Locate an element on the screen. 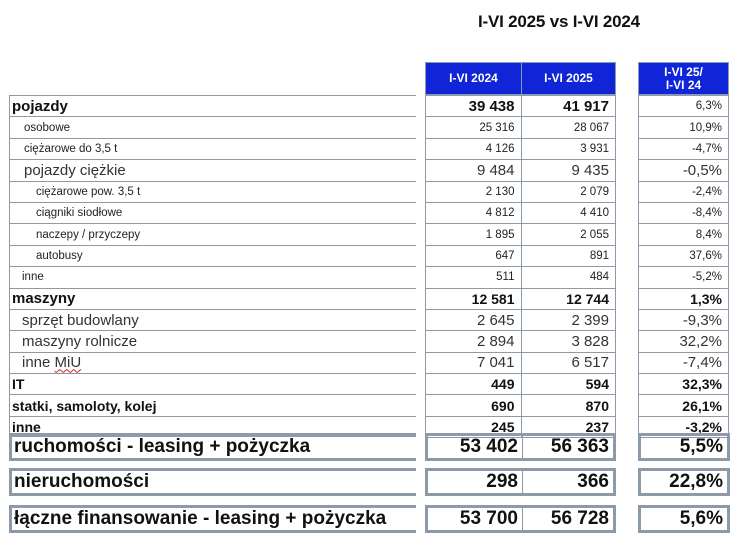  value-2024: 2 645 is located at coordinates (474, 320).